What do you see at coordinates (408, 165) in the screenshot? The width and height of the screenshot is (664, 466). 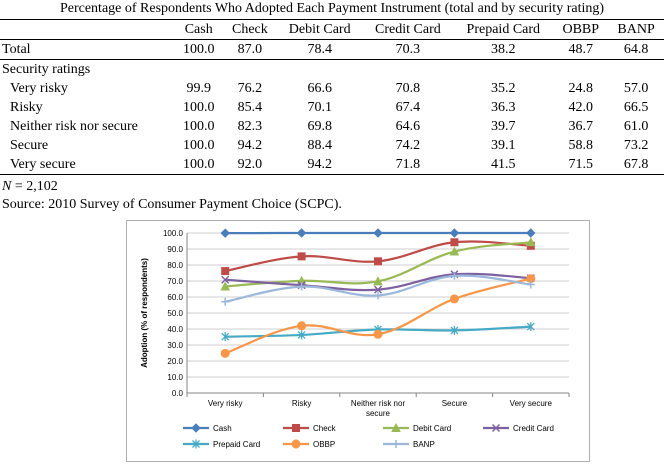 I see `table-cell: 71.8` at bounding box center [408, 165].